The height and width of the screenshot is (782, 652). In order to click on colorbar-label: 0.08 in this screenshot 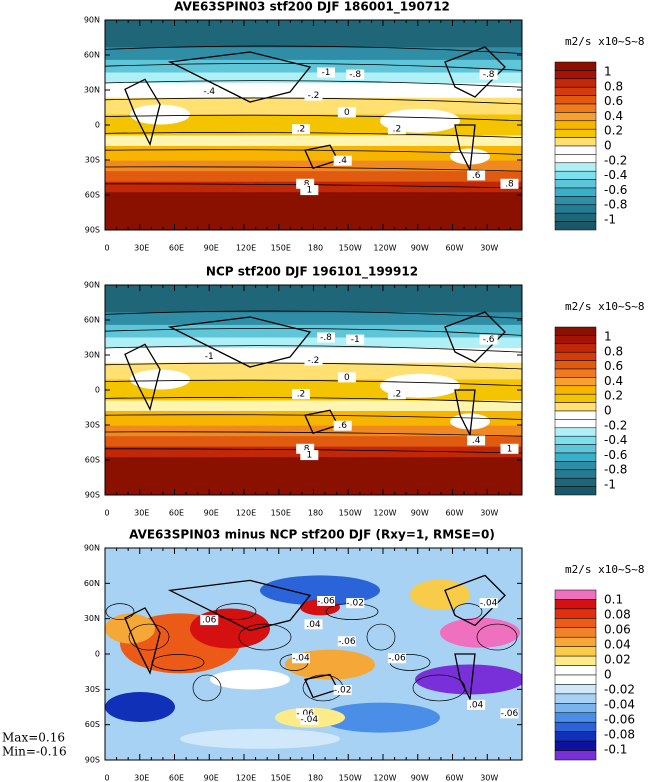, I will do `click(617, 615)`.